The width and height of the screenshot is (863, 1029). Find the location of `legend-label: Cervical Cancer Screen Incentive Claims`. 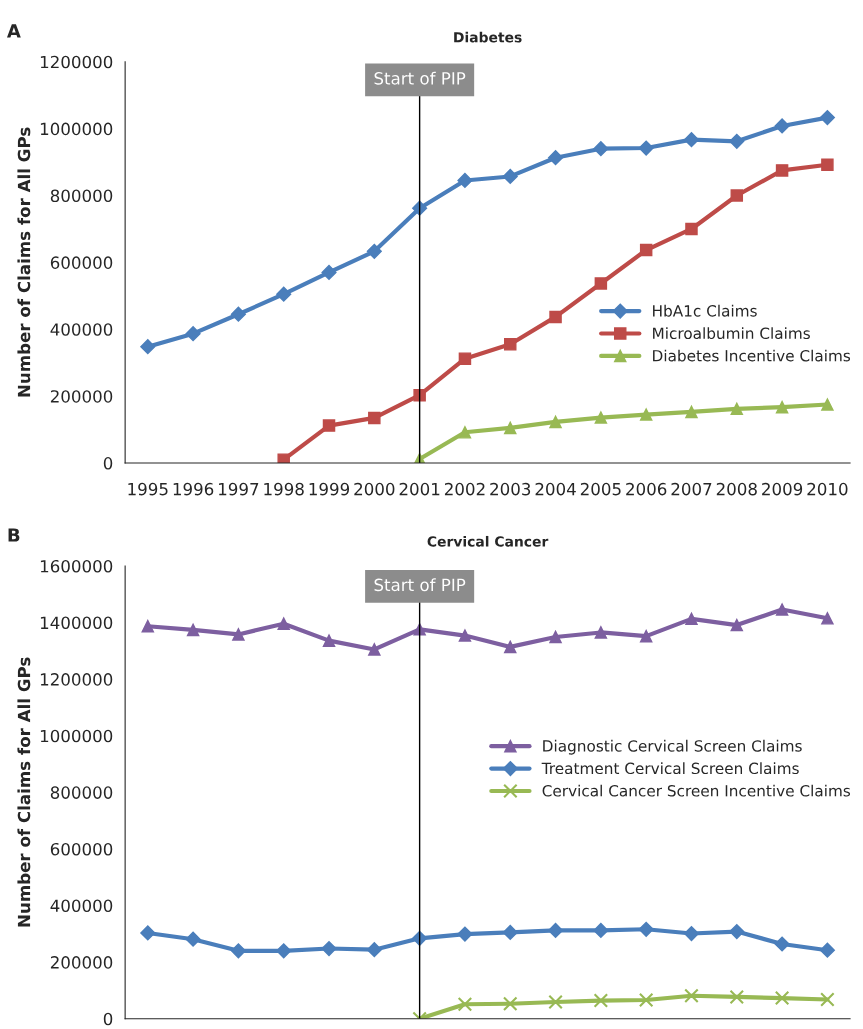

legend-label: Cervical Cancer Screen Incentive Claims is located at coordinates (696, 790).